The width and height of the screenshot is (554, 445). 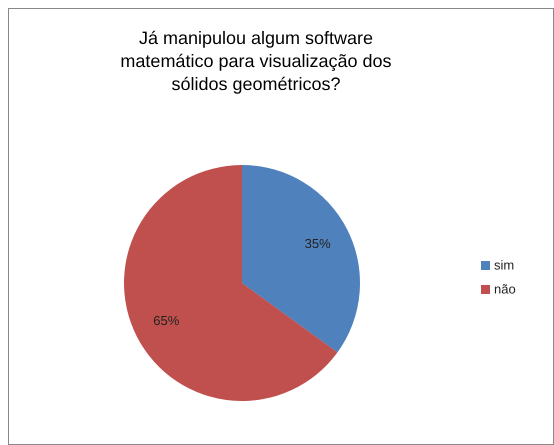 What do you see at coordinates (256, 61) in the screenshot?
I see `chart-title: Já manipulou algum software matemático para visualização dos sólidos geométricos?` at bounding box center [256, 61].